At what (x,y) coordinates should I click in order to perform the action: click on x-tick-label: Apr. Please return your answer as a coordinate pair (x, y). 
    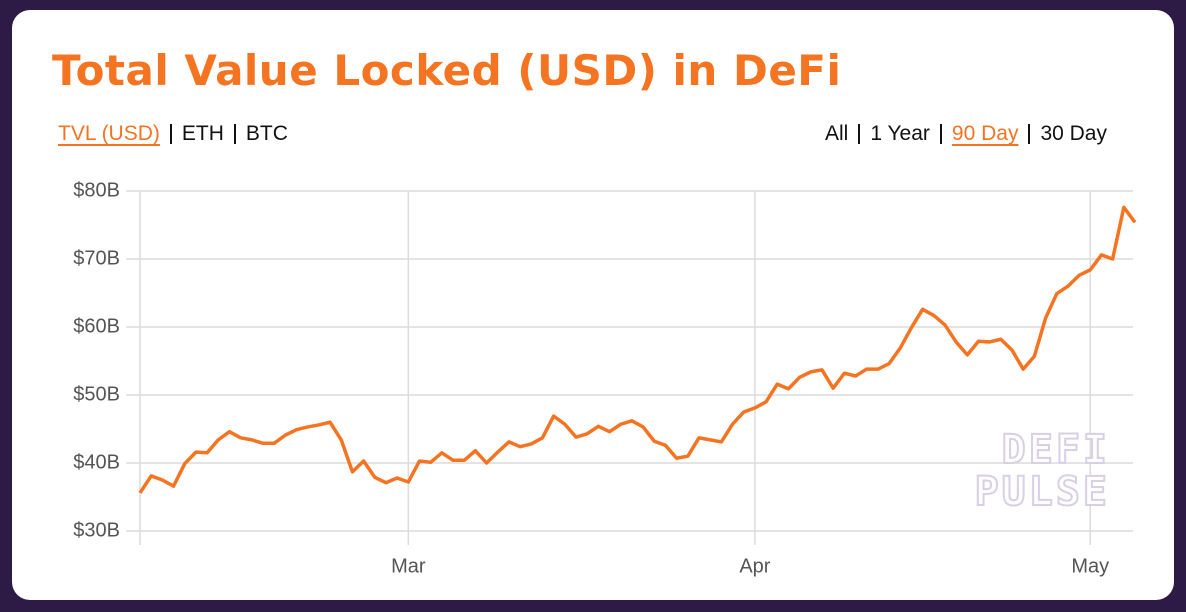
    Looking at the image, I should click on (754, 566).